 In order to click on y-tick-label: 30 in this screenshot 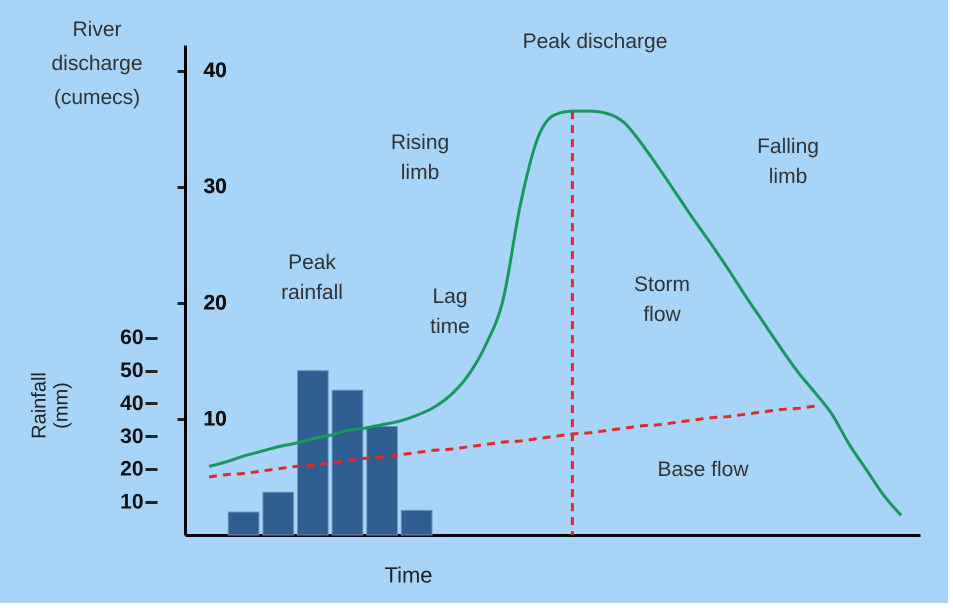, I will do `click(215, 186)`.